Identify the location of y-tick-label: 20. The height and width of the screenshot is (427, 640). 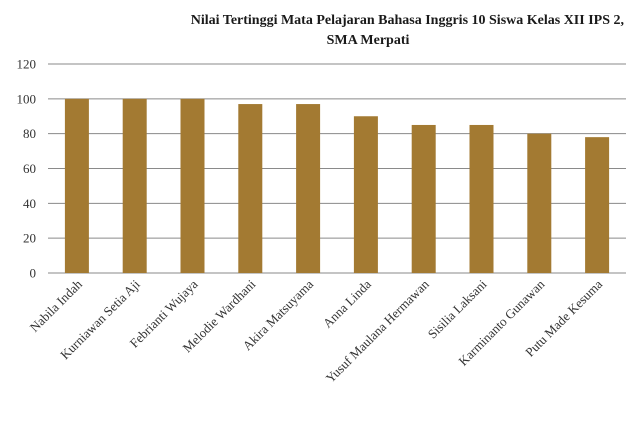
(29, 238).